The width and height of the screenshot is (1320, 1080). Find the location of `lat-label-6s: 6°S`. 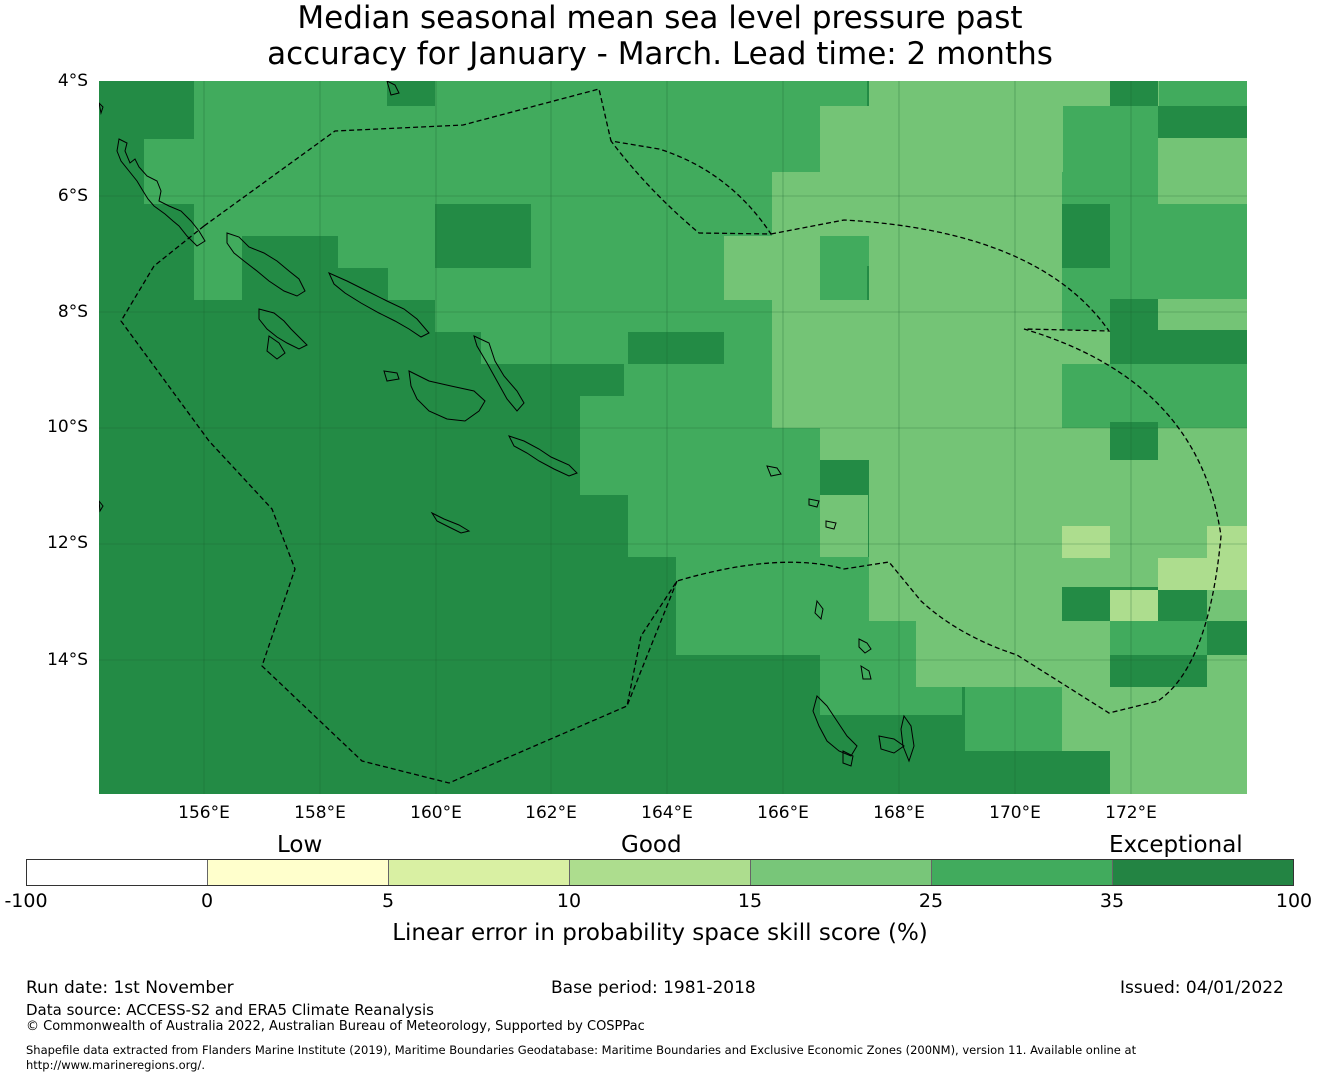

lat-label-6s: 6°S is located at coordinates (72, 196).